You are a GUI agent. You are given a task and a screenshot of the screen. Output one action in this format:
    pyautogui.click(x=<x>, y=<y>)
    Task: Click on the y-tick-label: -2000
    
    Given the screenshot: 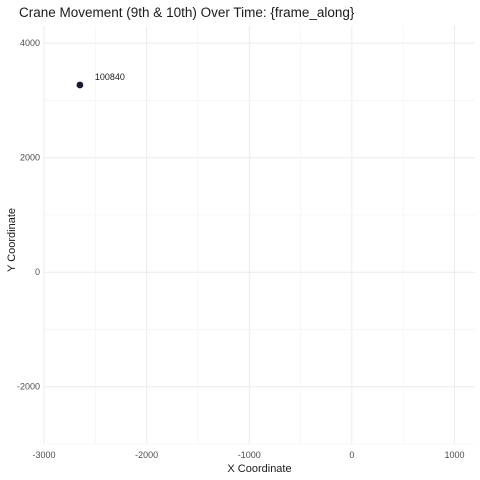 What is the action you would take?
    pyautogui.click(x=28, y=387)
    